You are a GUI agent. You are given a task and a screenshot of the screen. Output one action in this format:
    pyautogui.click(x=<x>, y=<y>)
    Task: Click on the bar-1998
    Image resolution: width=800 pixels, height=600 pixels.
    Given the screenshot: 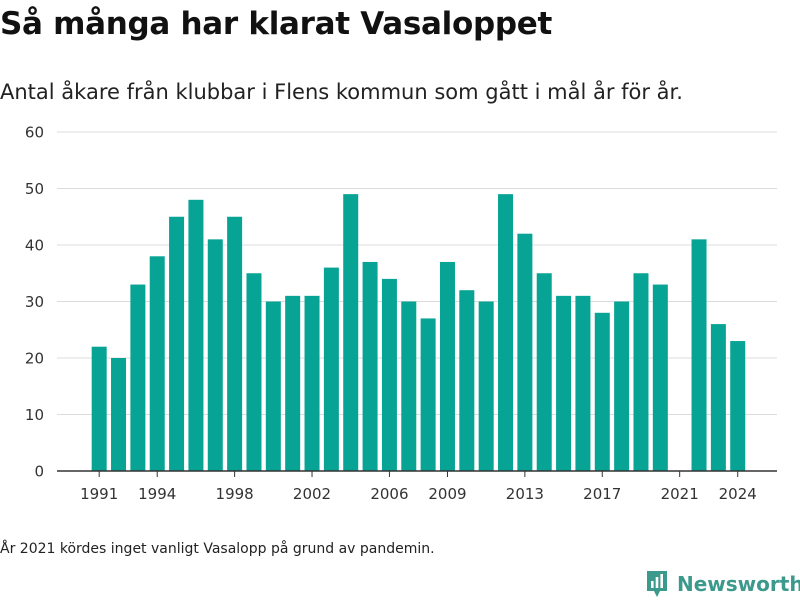 What is the action you would take?
    pyautogui.click(x=235, y=343)
    